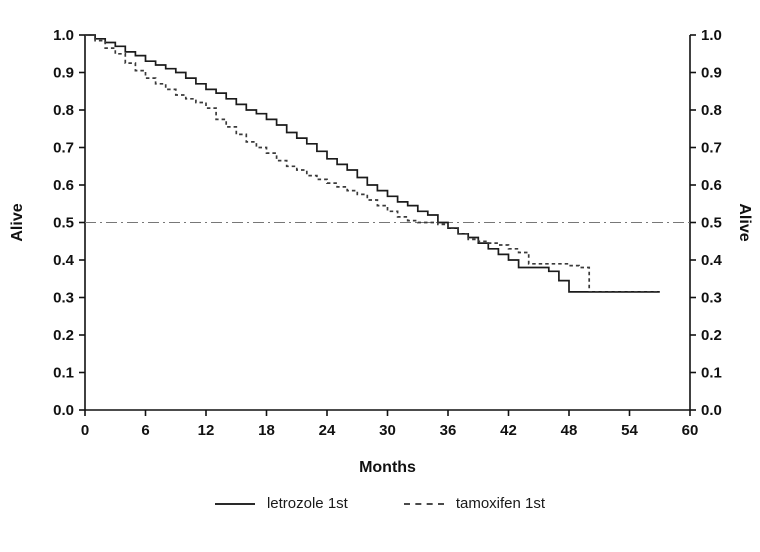  Describe the element at coordinates (85, 430) in the screenshot. I see `svg-text: 0` at that location.